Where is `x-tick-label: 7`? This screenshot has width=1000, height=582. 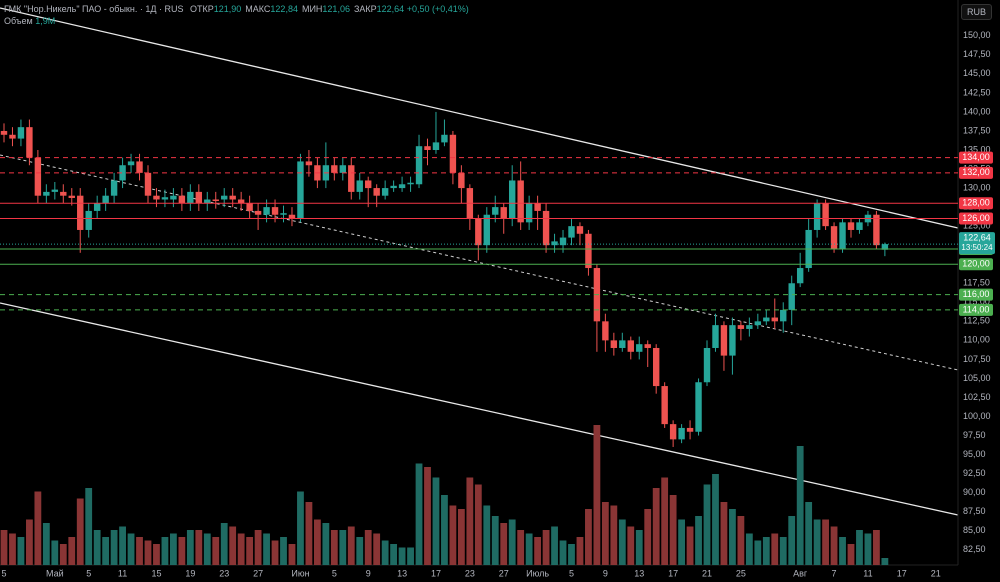 x-tick-label: 7 is located at coordinates (834, 573).